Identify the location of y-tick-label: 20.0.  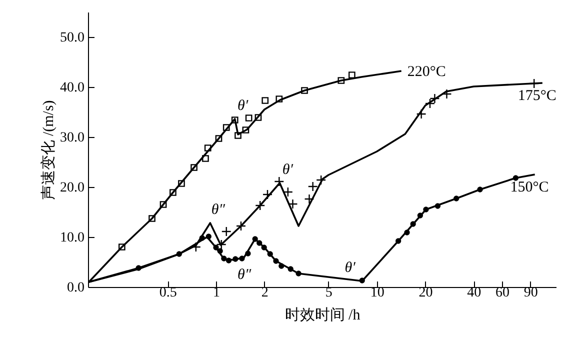
(72, 188).